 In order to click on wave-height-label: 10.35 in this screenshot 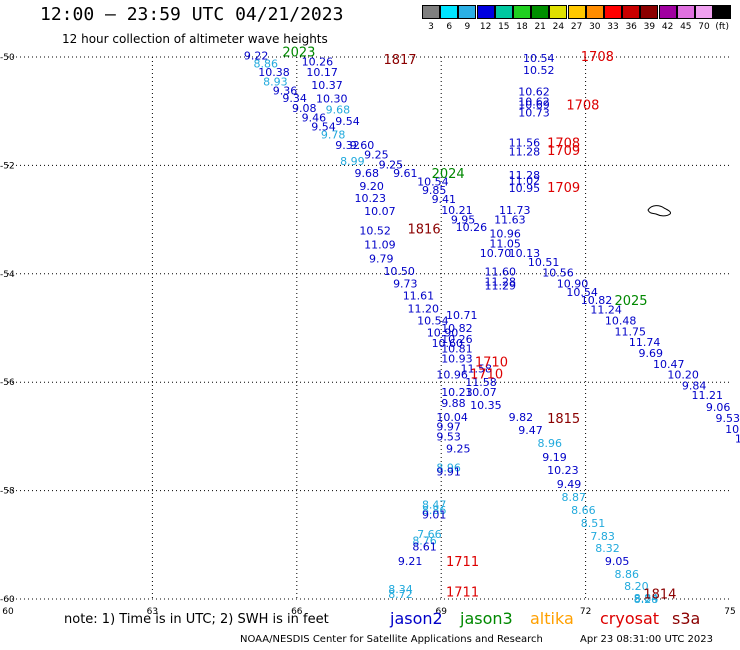, I will do `click(486, 405)`.